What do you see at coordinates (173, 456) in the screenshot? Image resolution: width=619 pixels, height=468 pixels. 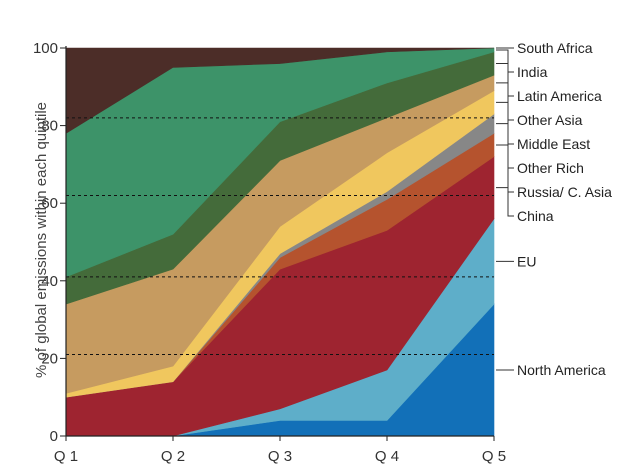 I see `x-tick-label: Q 2` at bounding box center [173, 456].